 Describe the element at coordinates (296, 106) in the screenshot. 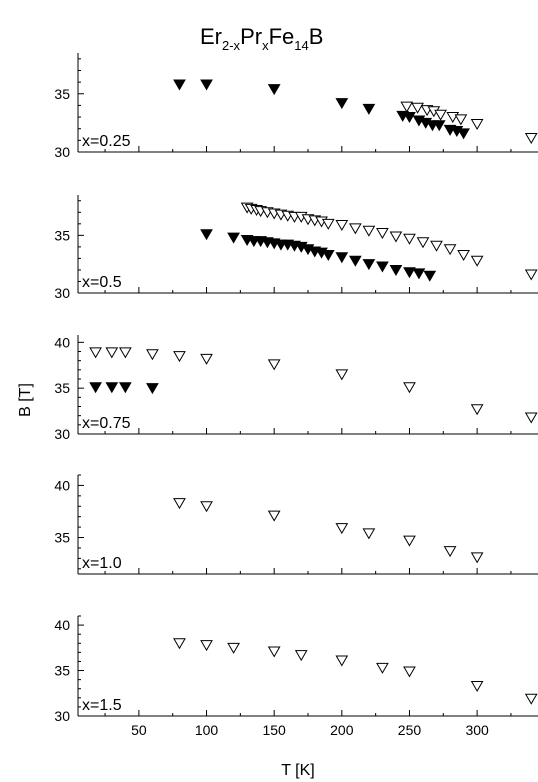

I see `panel-0: 30 35 x=0.25` at that location.